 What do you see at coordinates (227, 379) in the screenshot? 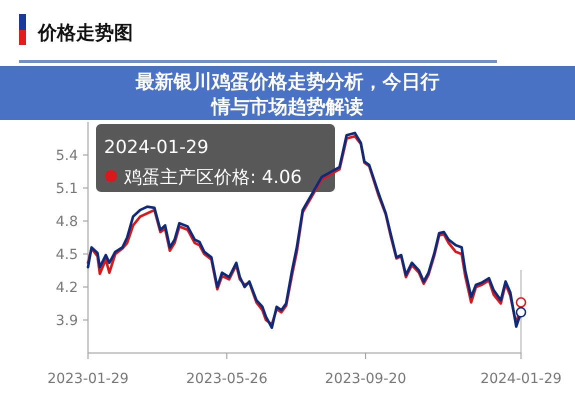
I see `x-tick-label: 2023-05-26` at bounding box center [227, 379].